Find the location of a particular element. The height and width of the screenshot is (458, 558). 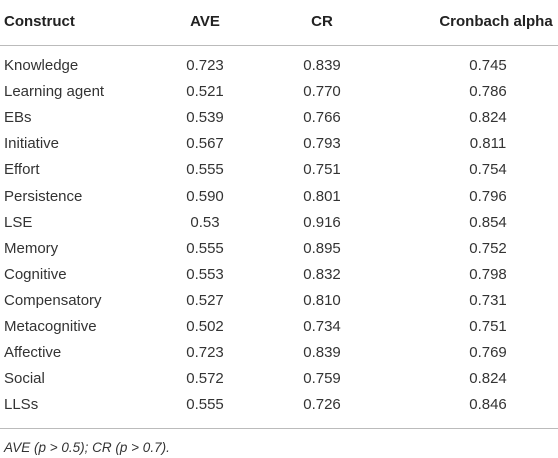

value-cell: 0.521 is located at coordinates (205, 92).